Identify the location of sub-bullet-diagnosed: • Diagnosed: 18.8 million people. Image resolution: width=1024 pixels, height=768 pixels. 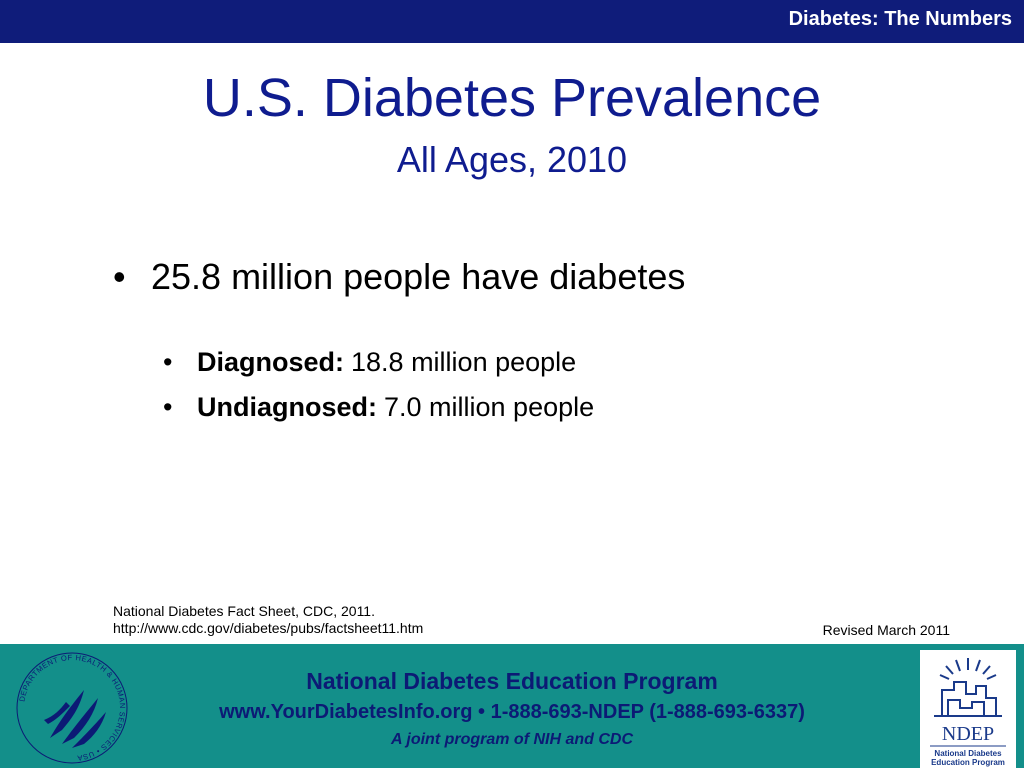
(378, 362).